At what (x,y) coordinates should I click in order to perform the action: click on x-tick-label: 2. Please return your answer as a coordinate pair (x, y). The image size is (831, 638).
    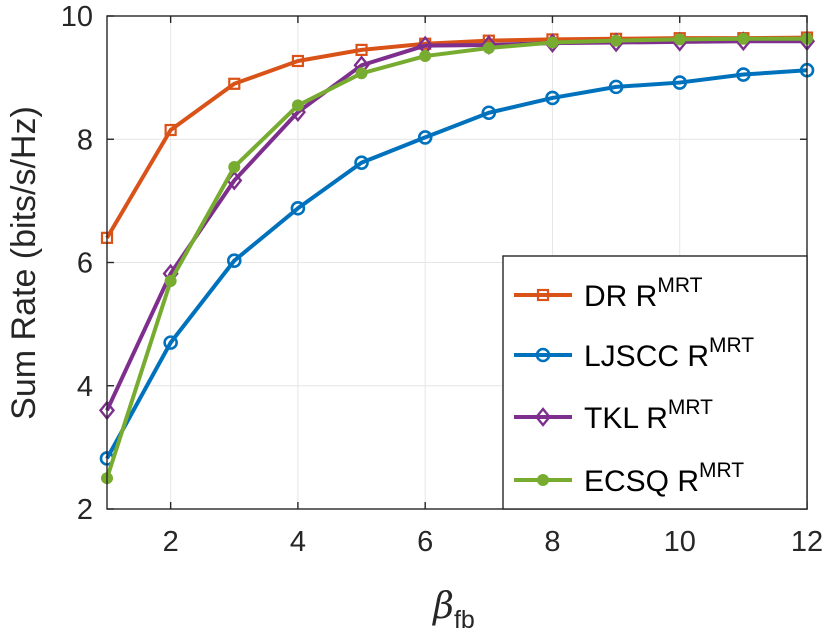
    Looking at the image, I should click on (171, 542).